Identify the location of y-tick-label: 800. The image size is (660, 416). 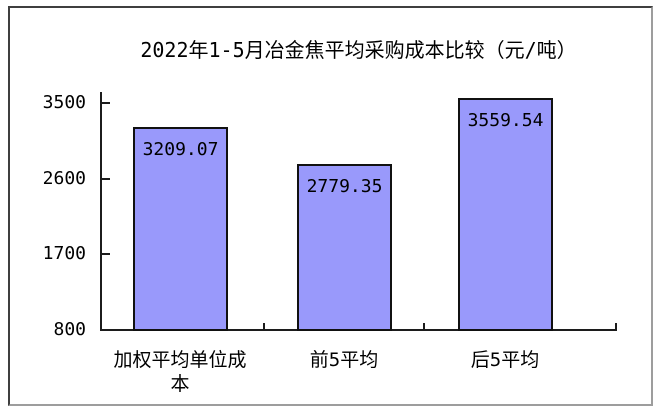
(69, 329).